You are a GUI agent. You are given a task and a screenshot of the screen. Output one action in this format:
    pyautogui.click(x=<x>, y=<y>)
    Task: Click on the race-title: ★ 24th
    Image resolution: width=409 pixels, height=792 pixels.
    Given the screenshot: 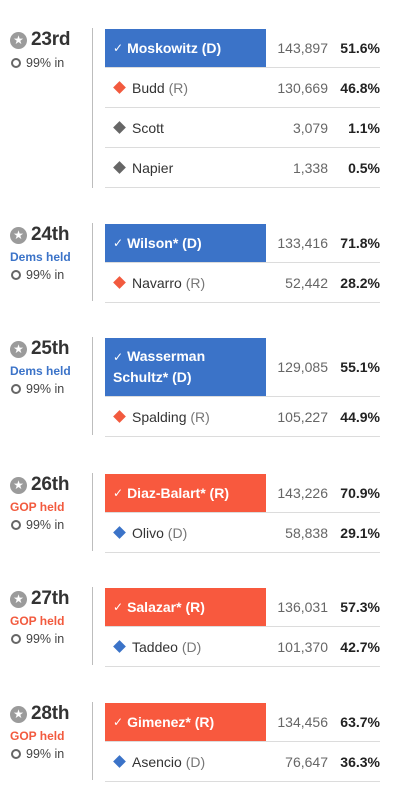 What is the action you would take?
    pyautogui.click(x=55, y=235)
    